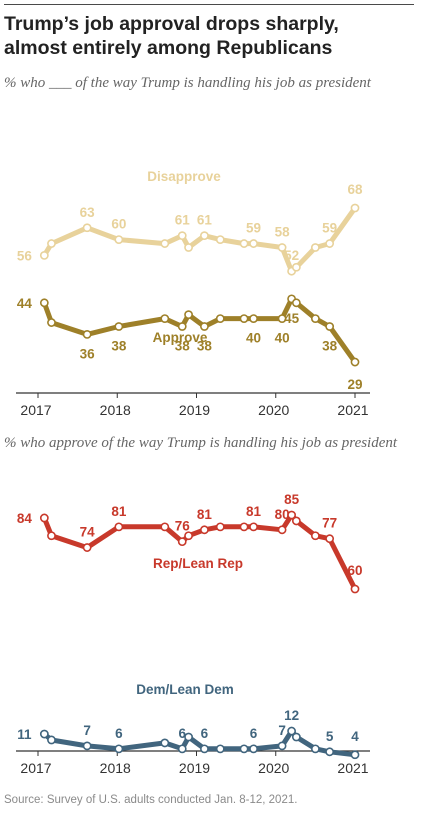 This screenshot has width=441, height=814. I want to click on title-line-1: Trump’s job approval drops sharply,, so click(171, 24).